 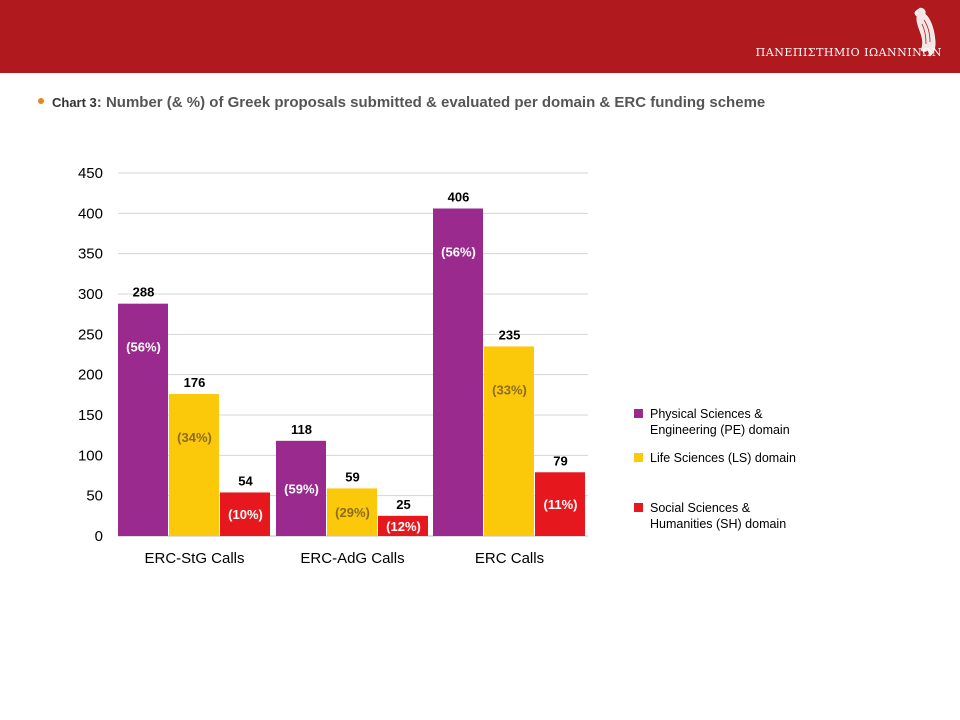 What do you see at coordinates (700, 508) in the screenshot?
I see `legend-label: Social Sciences &` at bounding box center [700, 508].